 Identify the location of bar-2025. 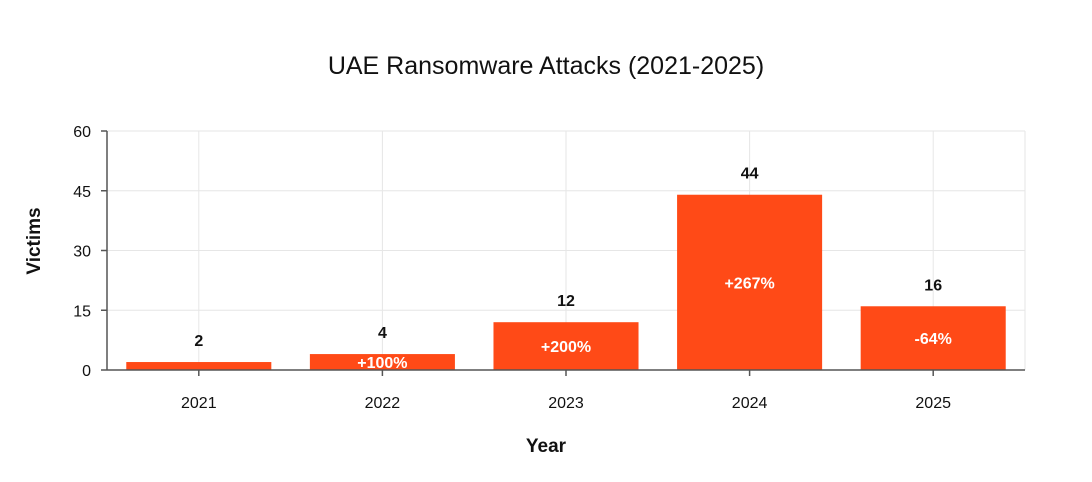
(933, 338).